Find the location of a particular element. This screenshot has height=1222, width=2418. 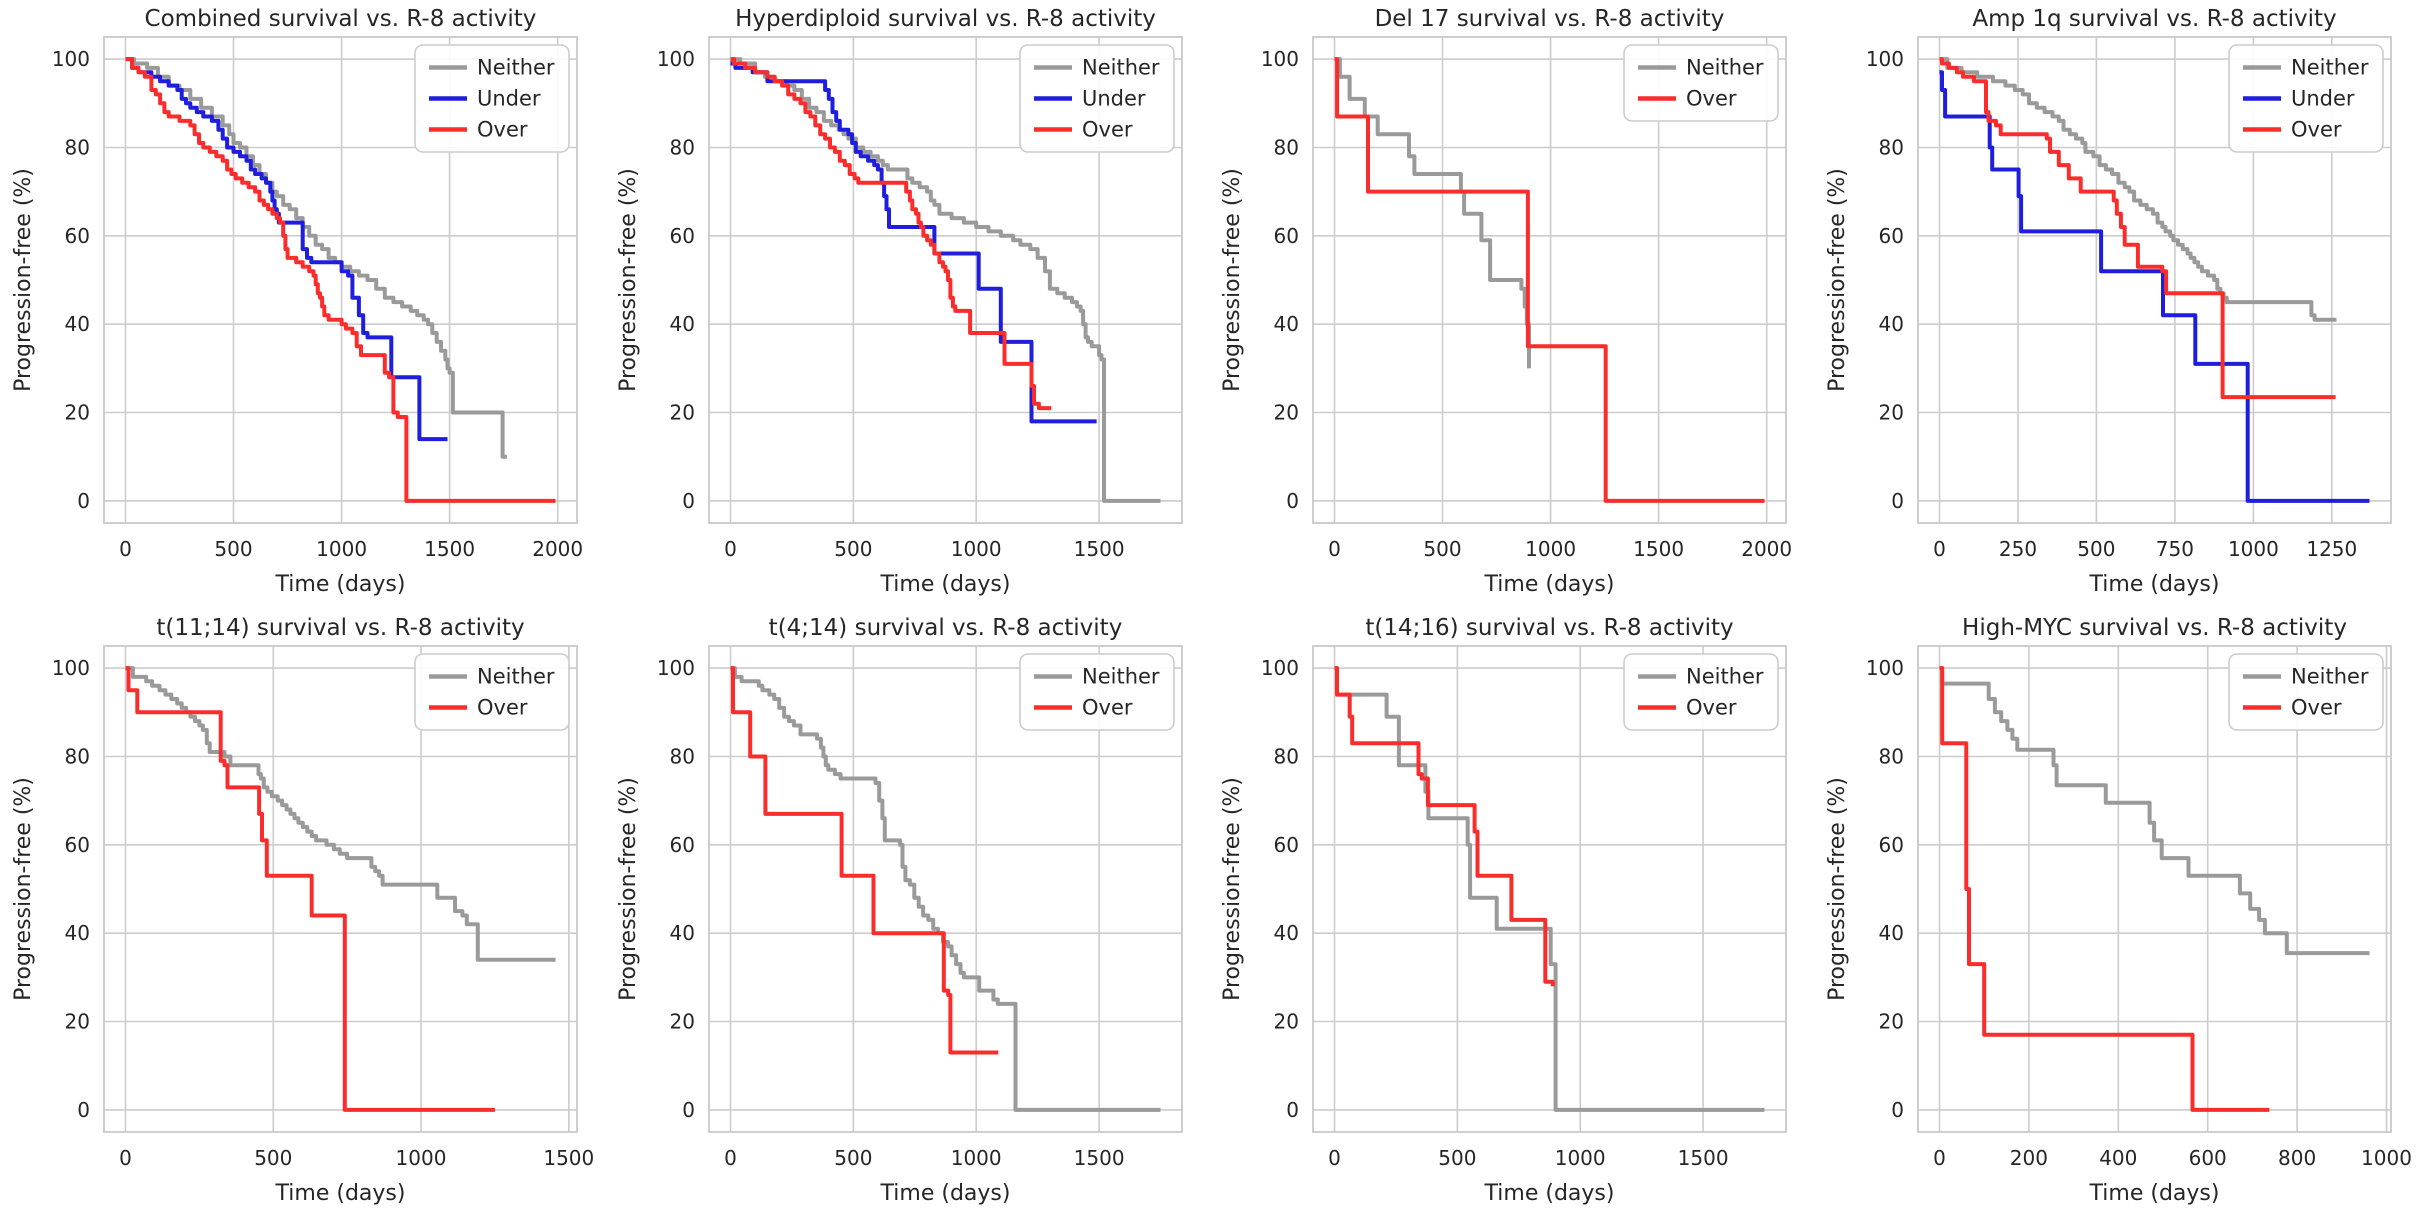

x-tick-label: 600 is located at coordinates (2207, 1158).